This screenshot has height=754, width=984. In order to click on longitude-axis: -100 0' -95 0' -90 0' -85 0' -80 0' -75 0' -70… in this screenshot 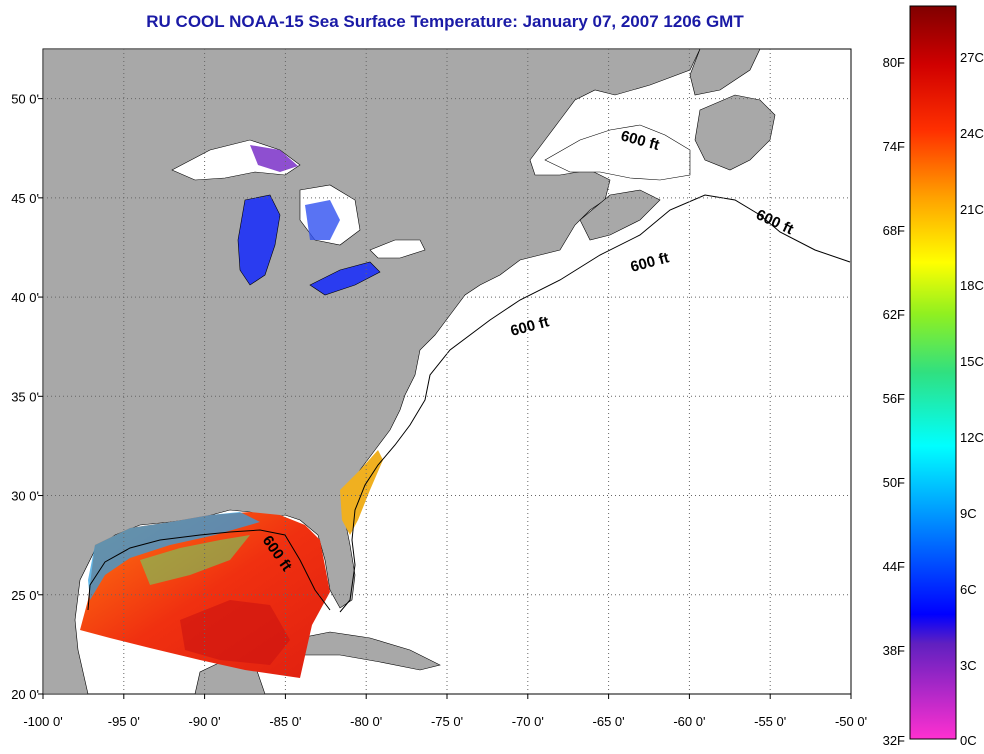, I will do `click(445, 711)`.